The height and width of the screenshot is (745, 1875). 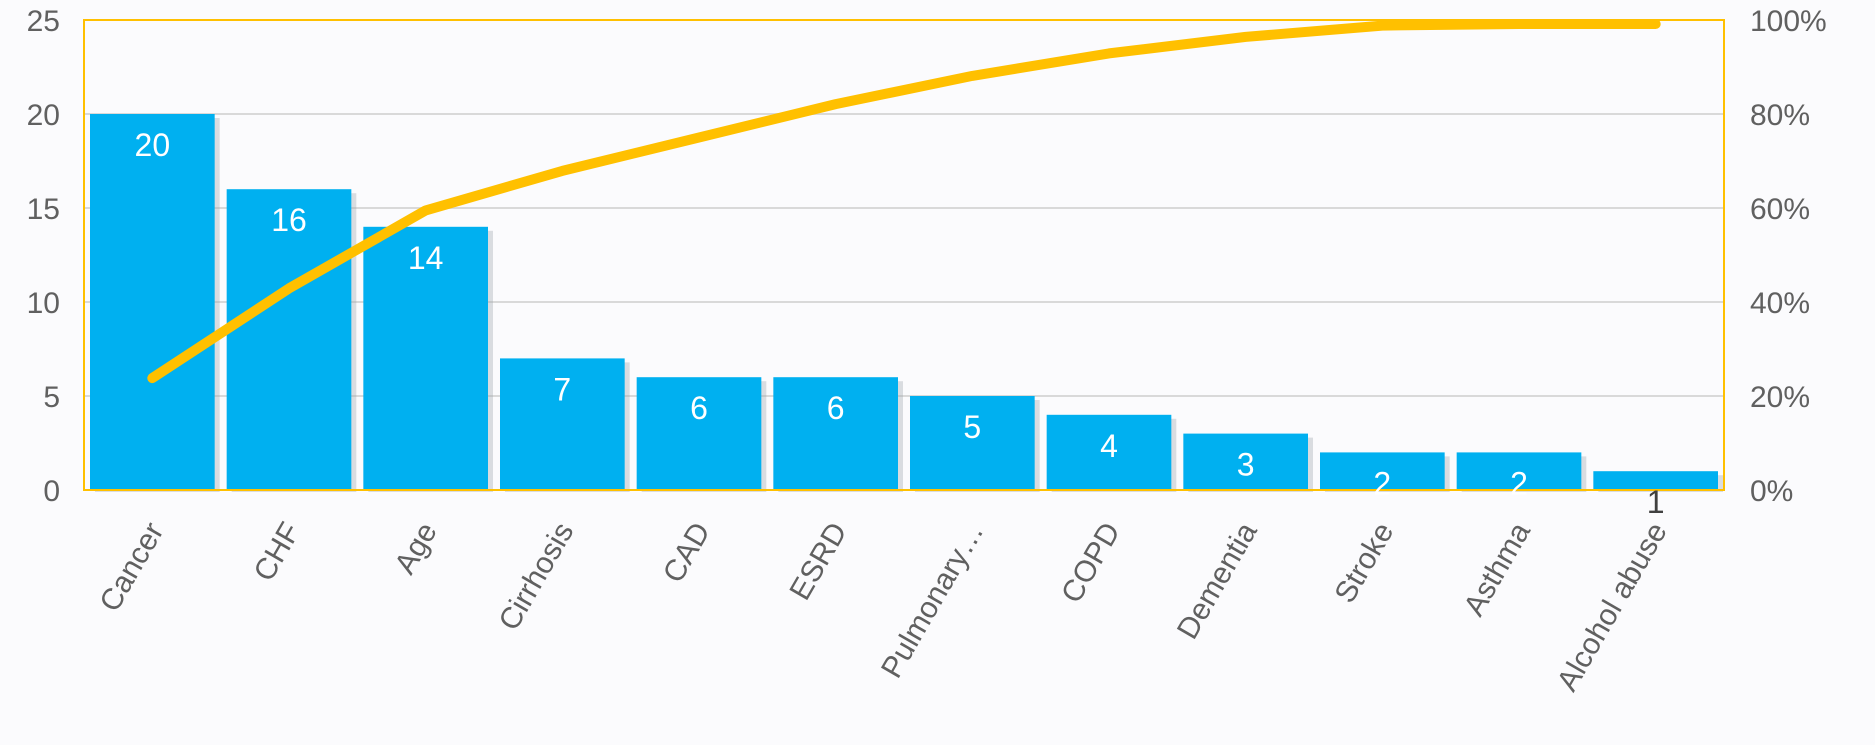 What do you see at coordinates (43, 256) in the screenshot?
I see `left-axis-ticks: 0 5 10 15 20 25` at bounding box center [43, 256].